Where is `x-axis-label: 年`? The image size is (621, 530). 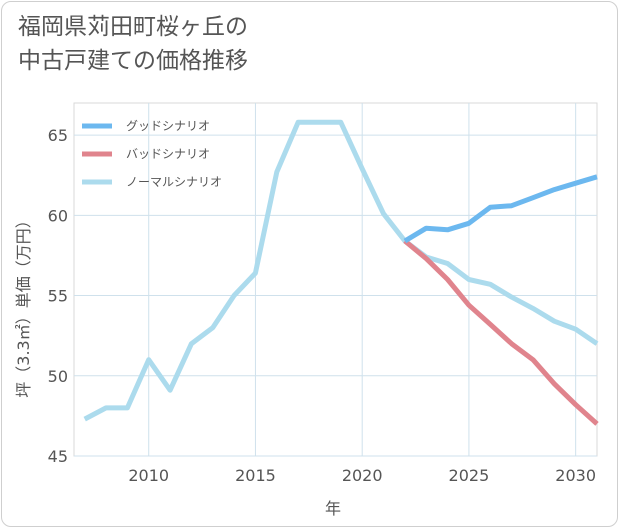 x-axis-label: 年 is located at coordinates (333, 508).